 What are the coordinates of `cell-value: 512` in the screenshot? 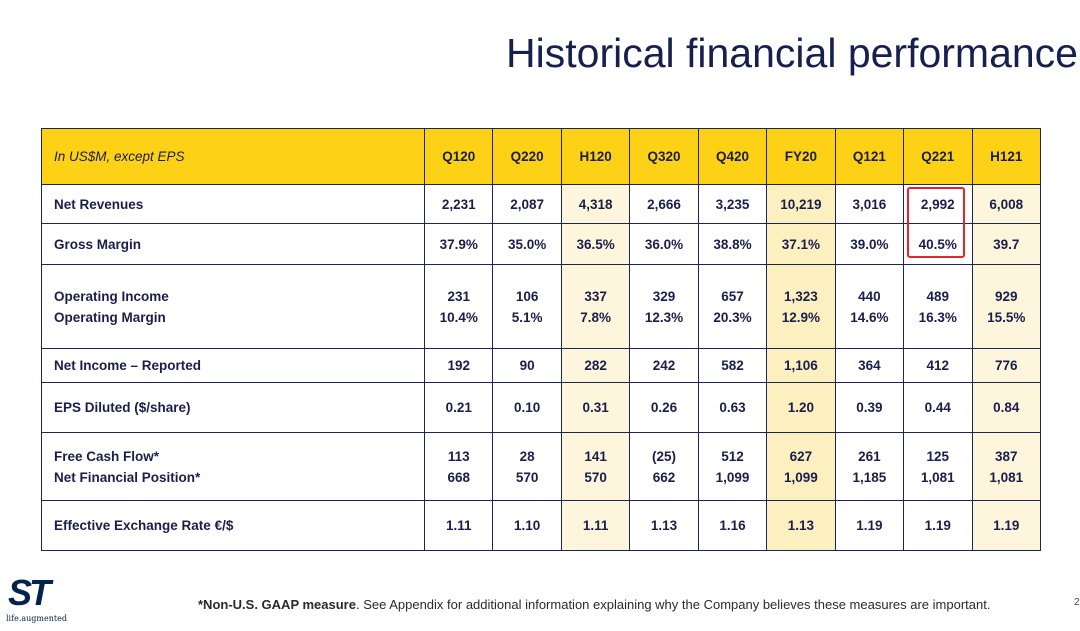 It's located at (732, 456).